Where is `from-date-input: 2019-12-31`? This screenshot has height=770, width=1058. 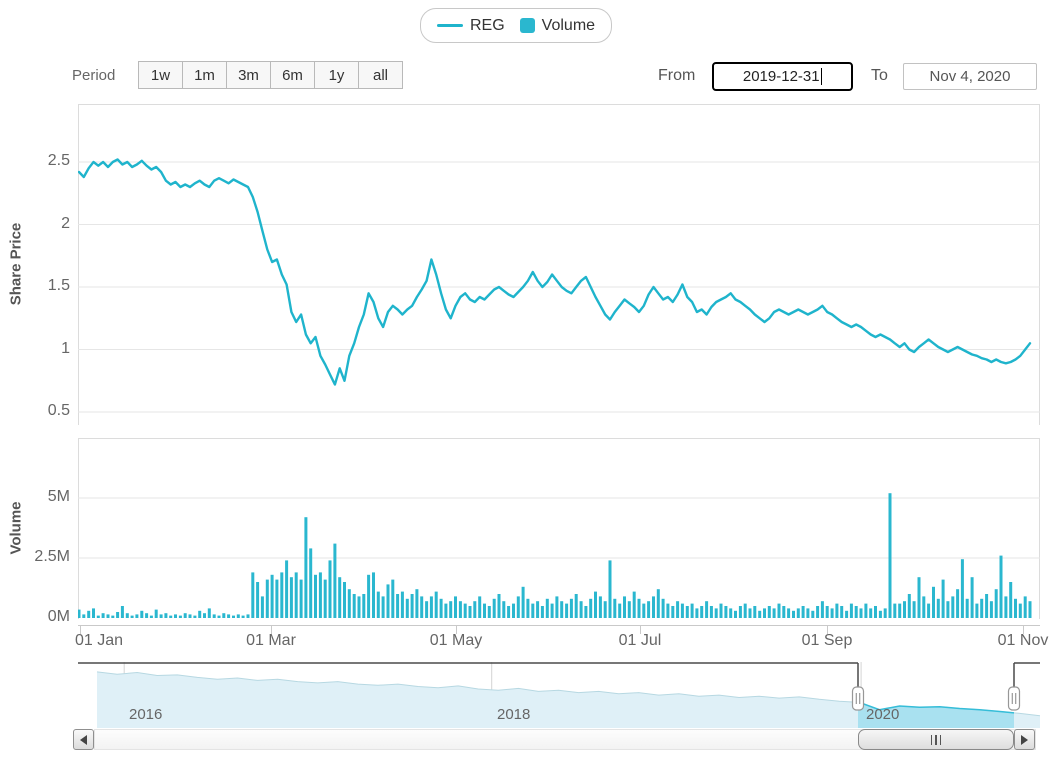
from-date-input: 2019-12-31 is located at coordinates (782, 76).